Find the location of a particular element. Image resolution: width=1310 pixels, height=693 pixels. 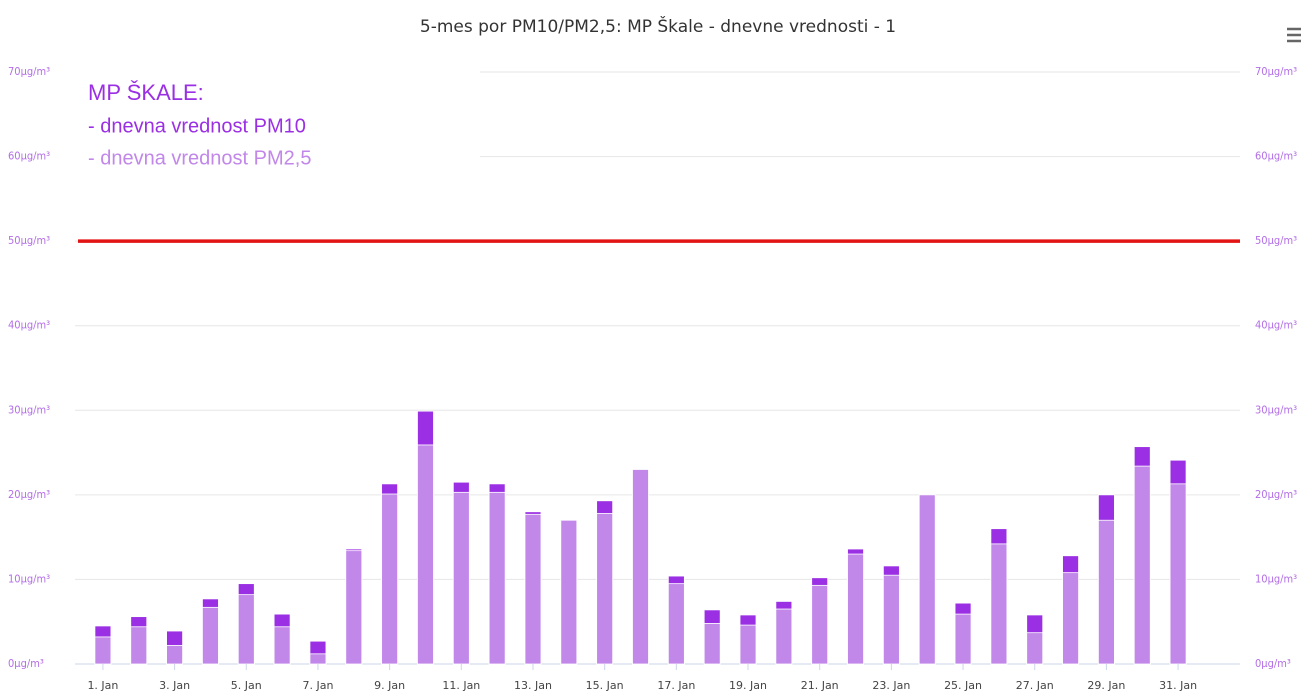

y-tick-label: 0µg/m³ is located at coordinates (26, 663).